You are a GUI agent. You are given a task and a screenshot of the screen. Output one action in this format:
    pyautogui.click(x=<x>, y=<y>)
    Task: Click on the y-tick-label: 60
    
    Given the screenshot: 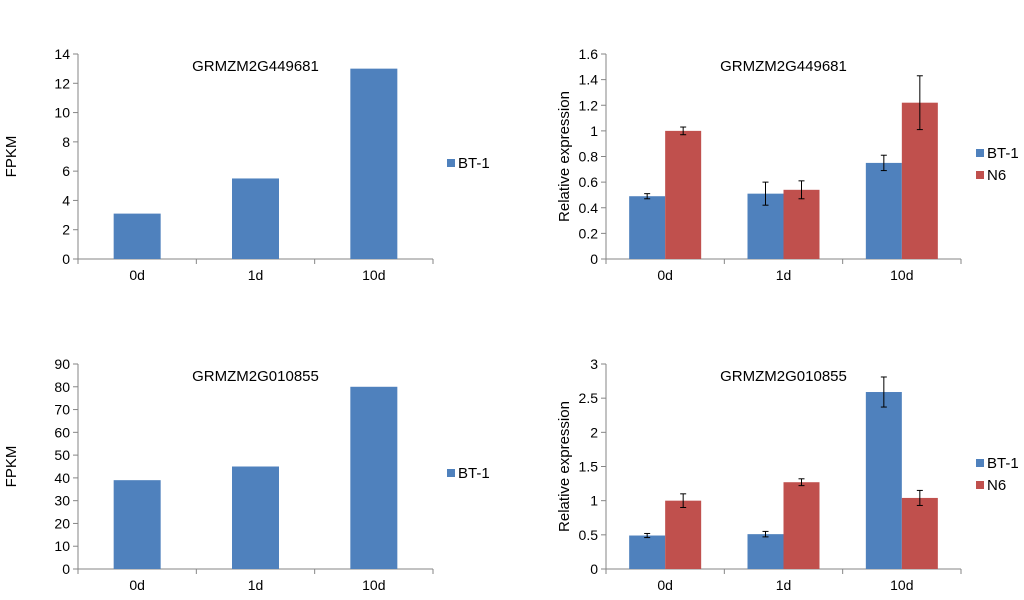 What is the action you would take?
    pyautogui.click(x=62, y=432)
    